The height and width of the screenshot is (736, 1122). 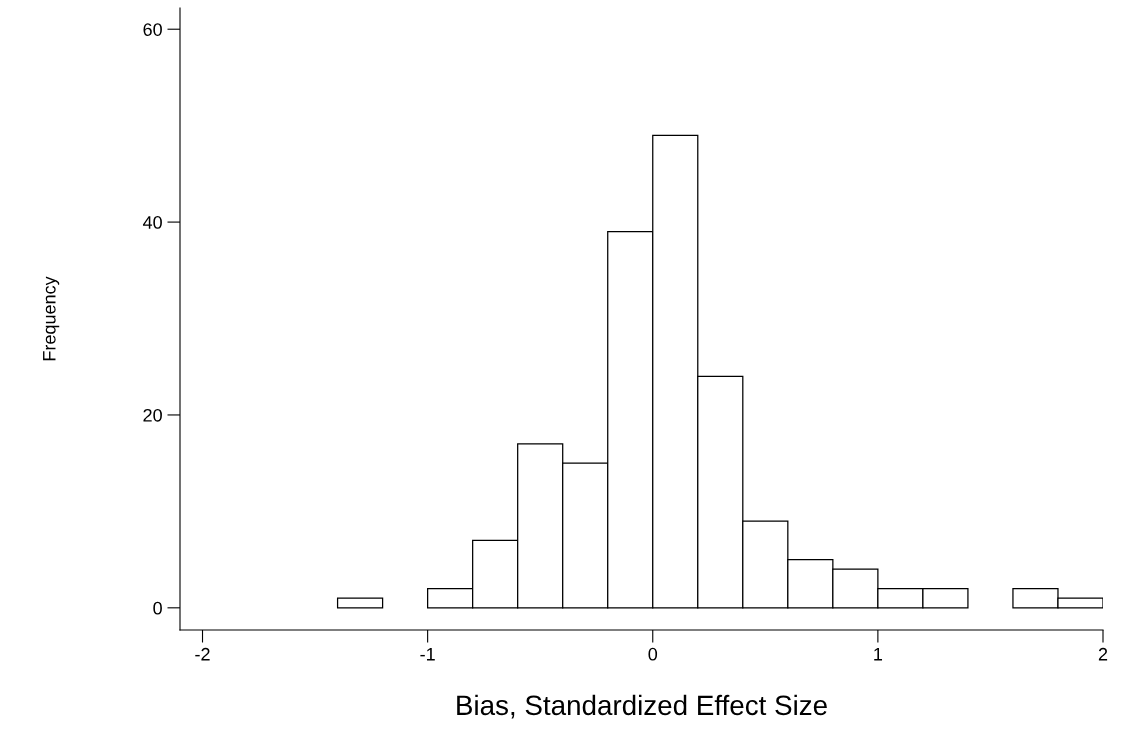 I want to click on y-tick-label: 0, so click(x=157, y=608).